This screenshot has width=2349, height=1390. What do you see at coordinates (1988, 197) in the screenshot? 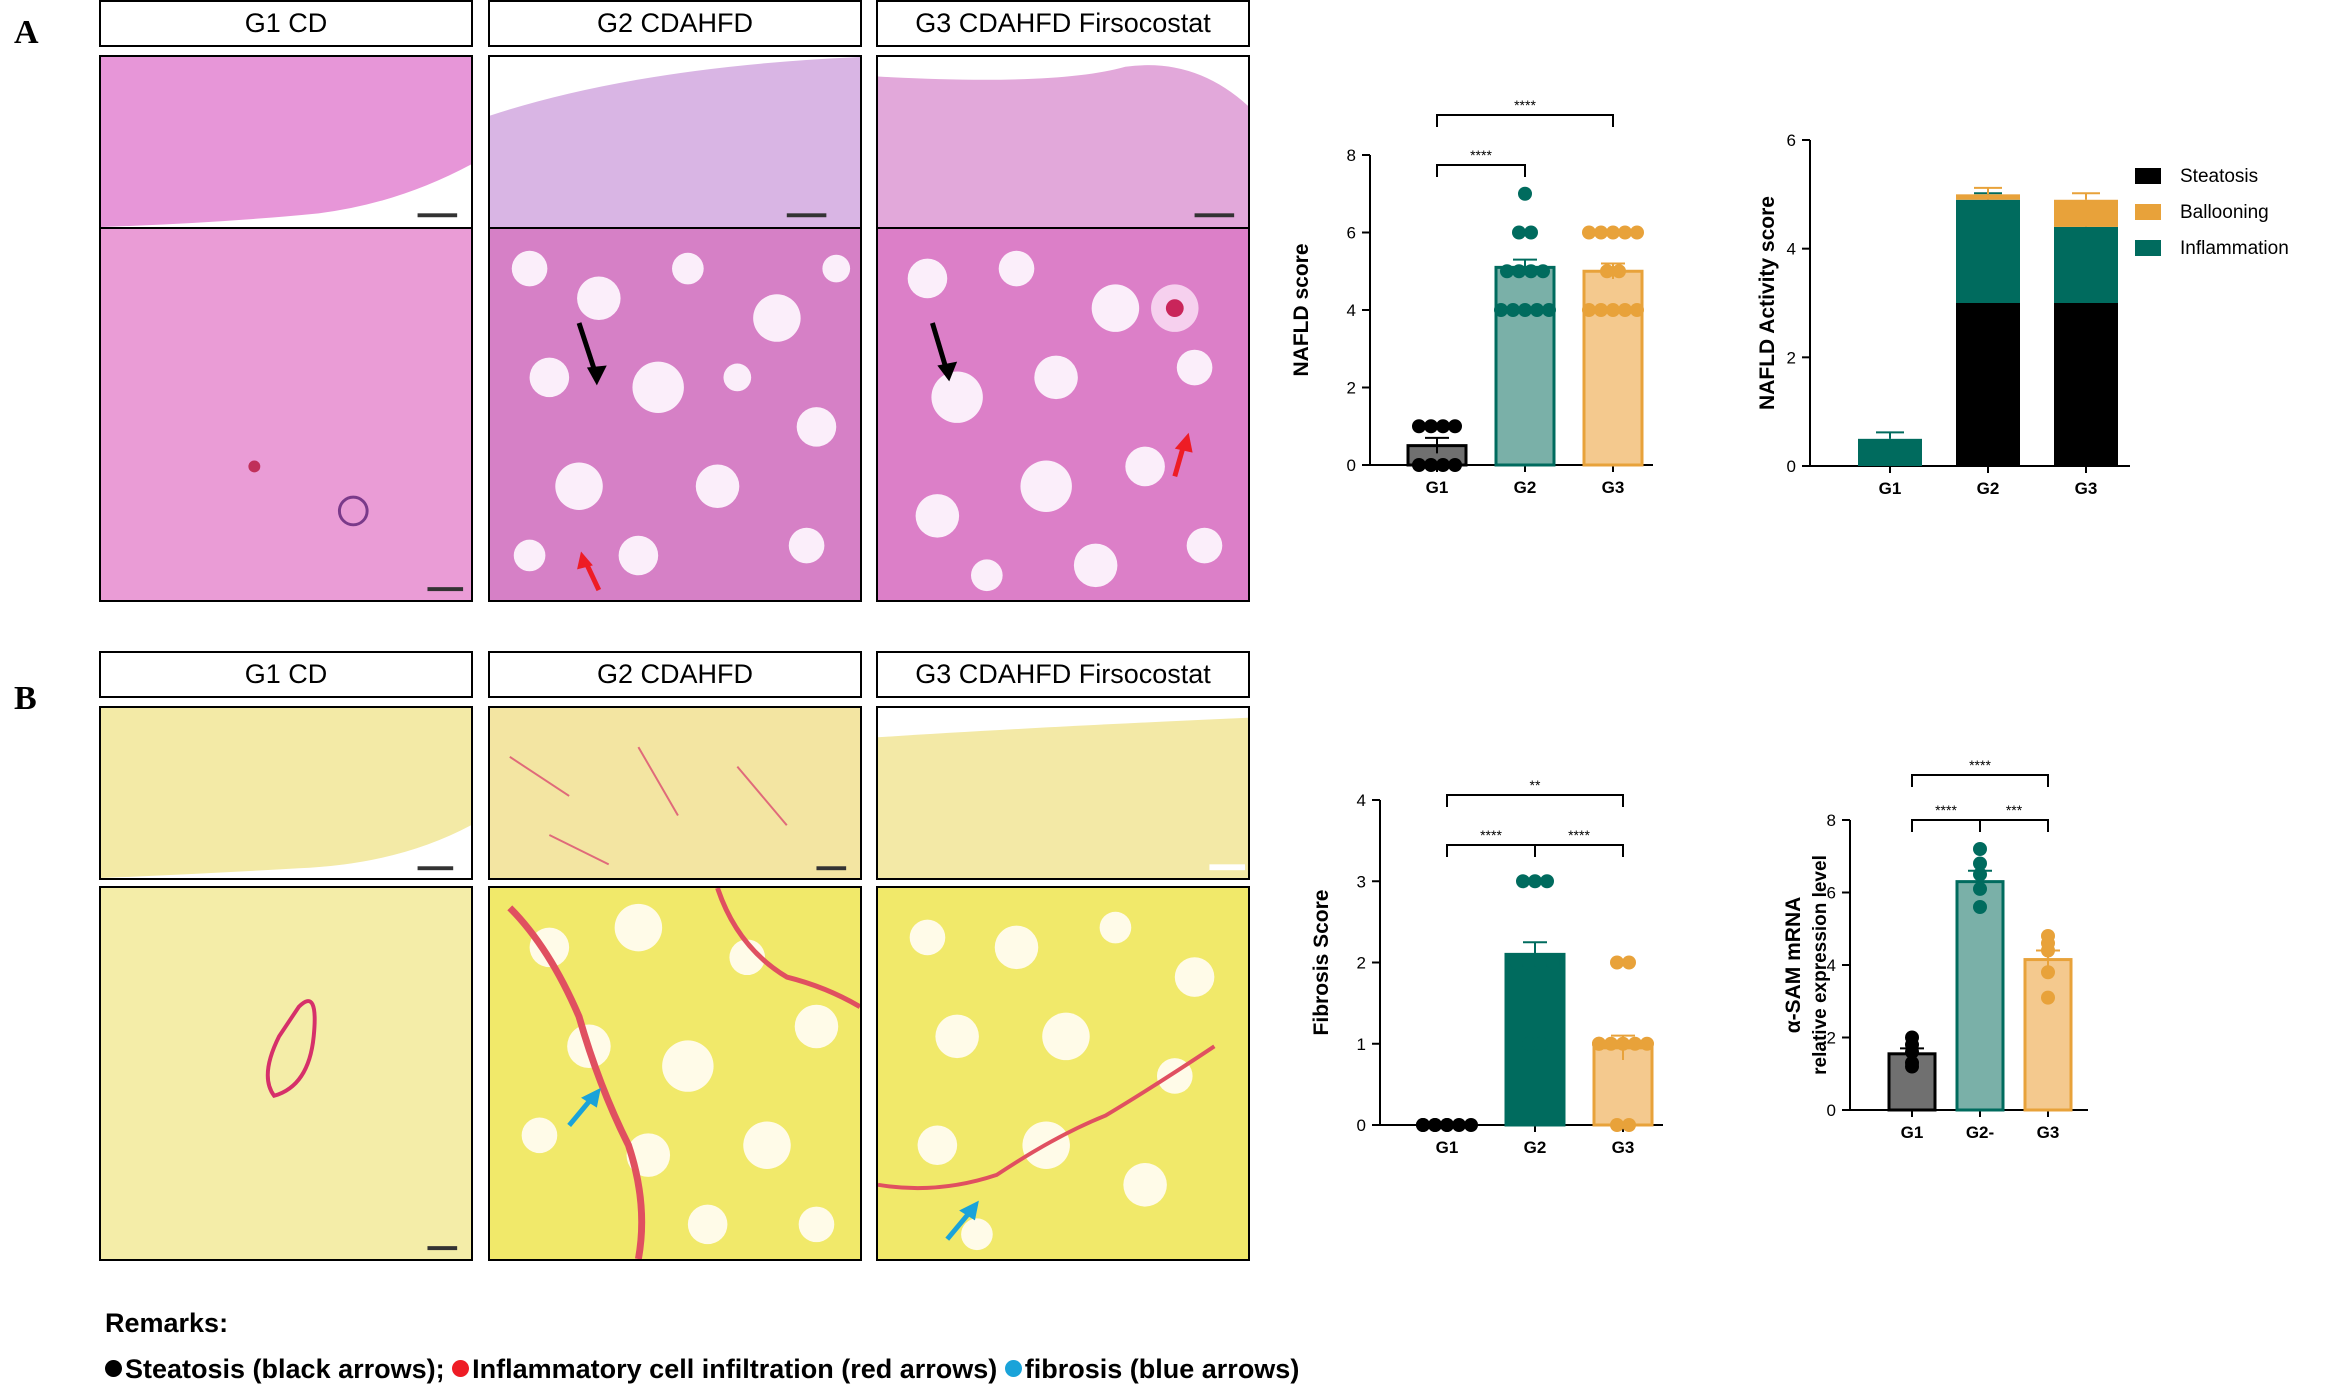
I see `stacked-bar-ballooning` at bounding box center [1988, 197].